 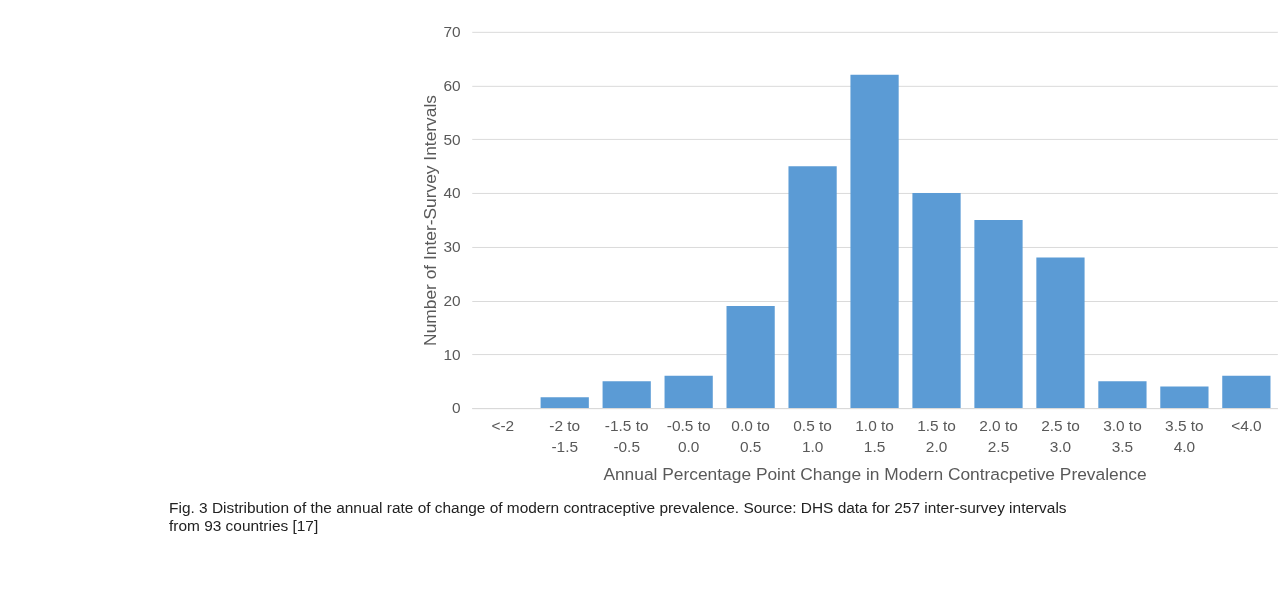 What do you see at coordinates (503, 425) in the screenshot?
I see `x-tick-label: <-2` at bounding box center [503, 425].